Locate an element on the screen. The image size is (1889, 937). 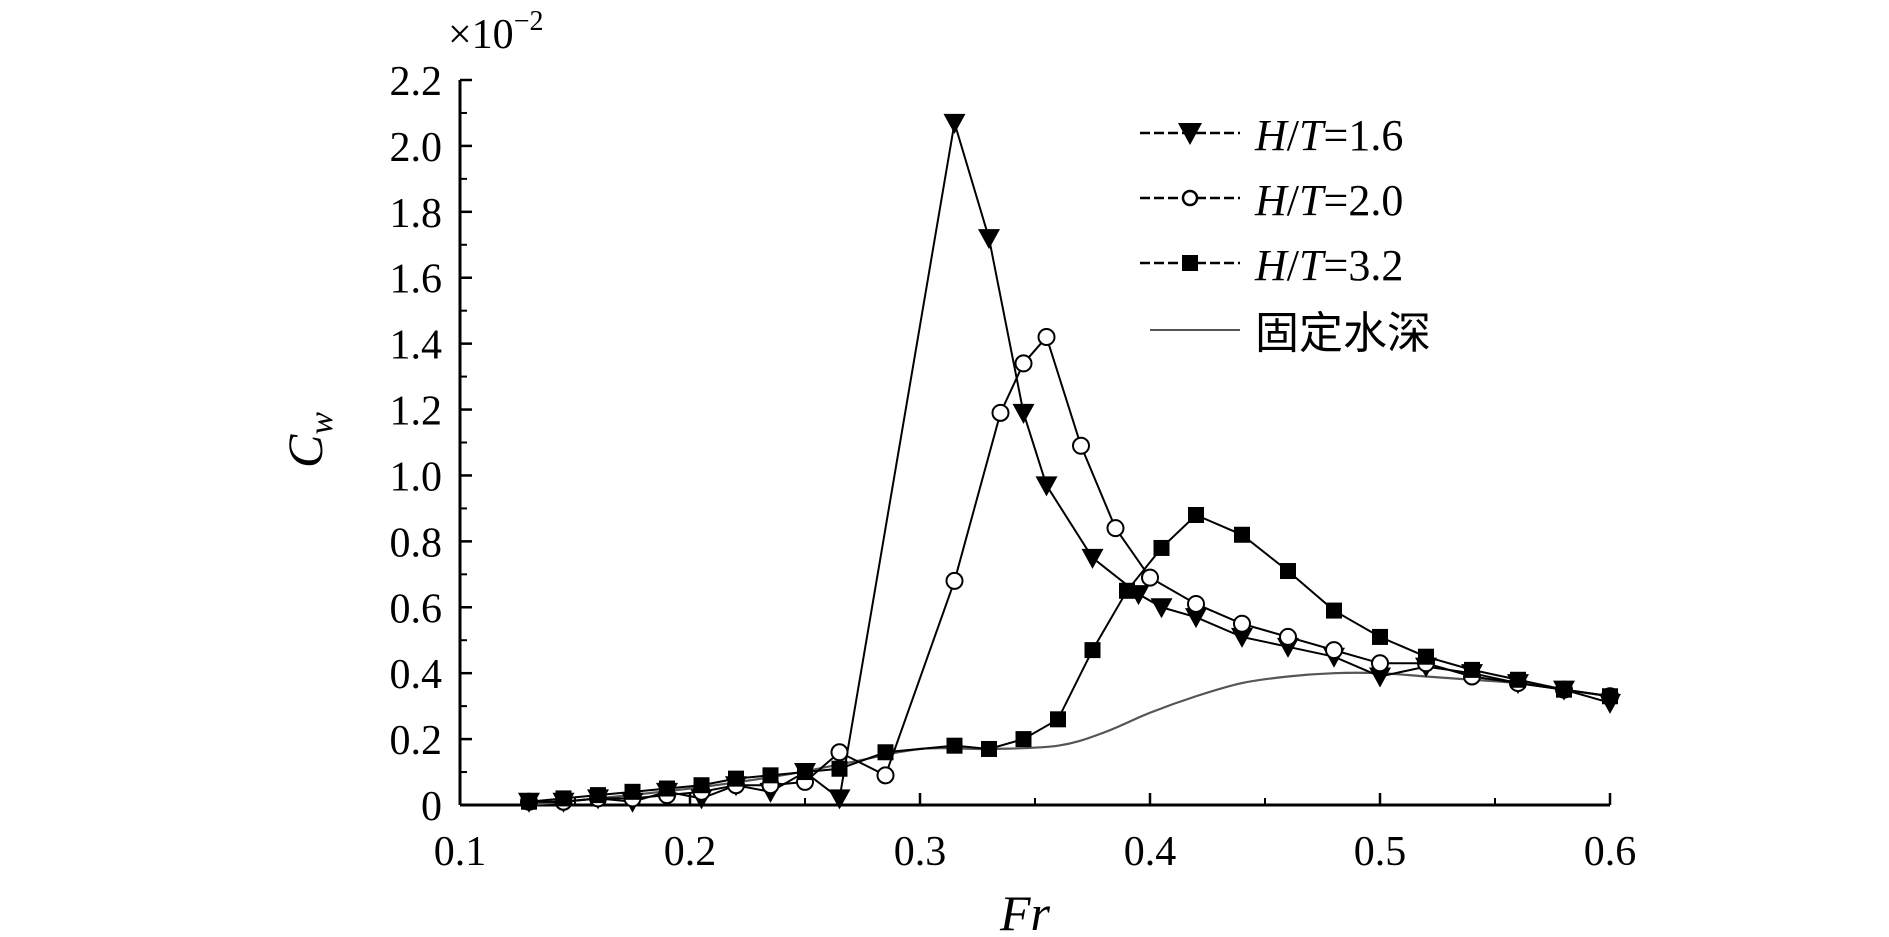
x-tick-label-3: 0.4 is located at coordinates (1150, 852).